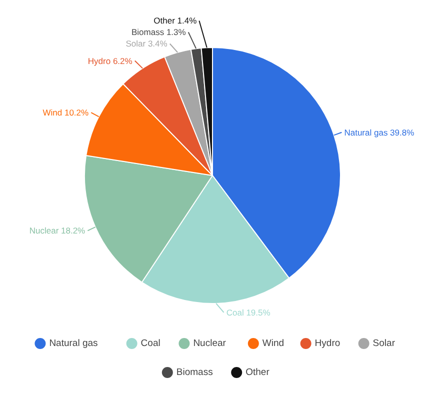  What do you see at coordinates (258, 372) in the screenshot?
I see `legend-label: Other` at bounding box center [258, 372].